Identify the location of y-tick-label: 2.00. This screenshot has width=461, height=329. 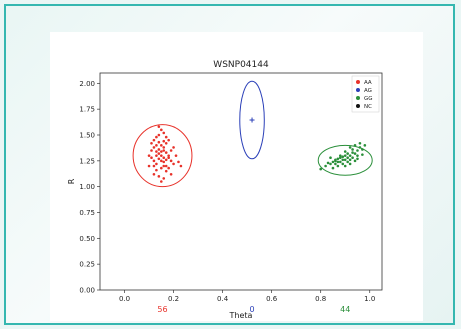
(87, 84).